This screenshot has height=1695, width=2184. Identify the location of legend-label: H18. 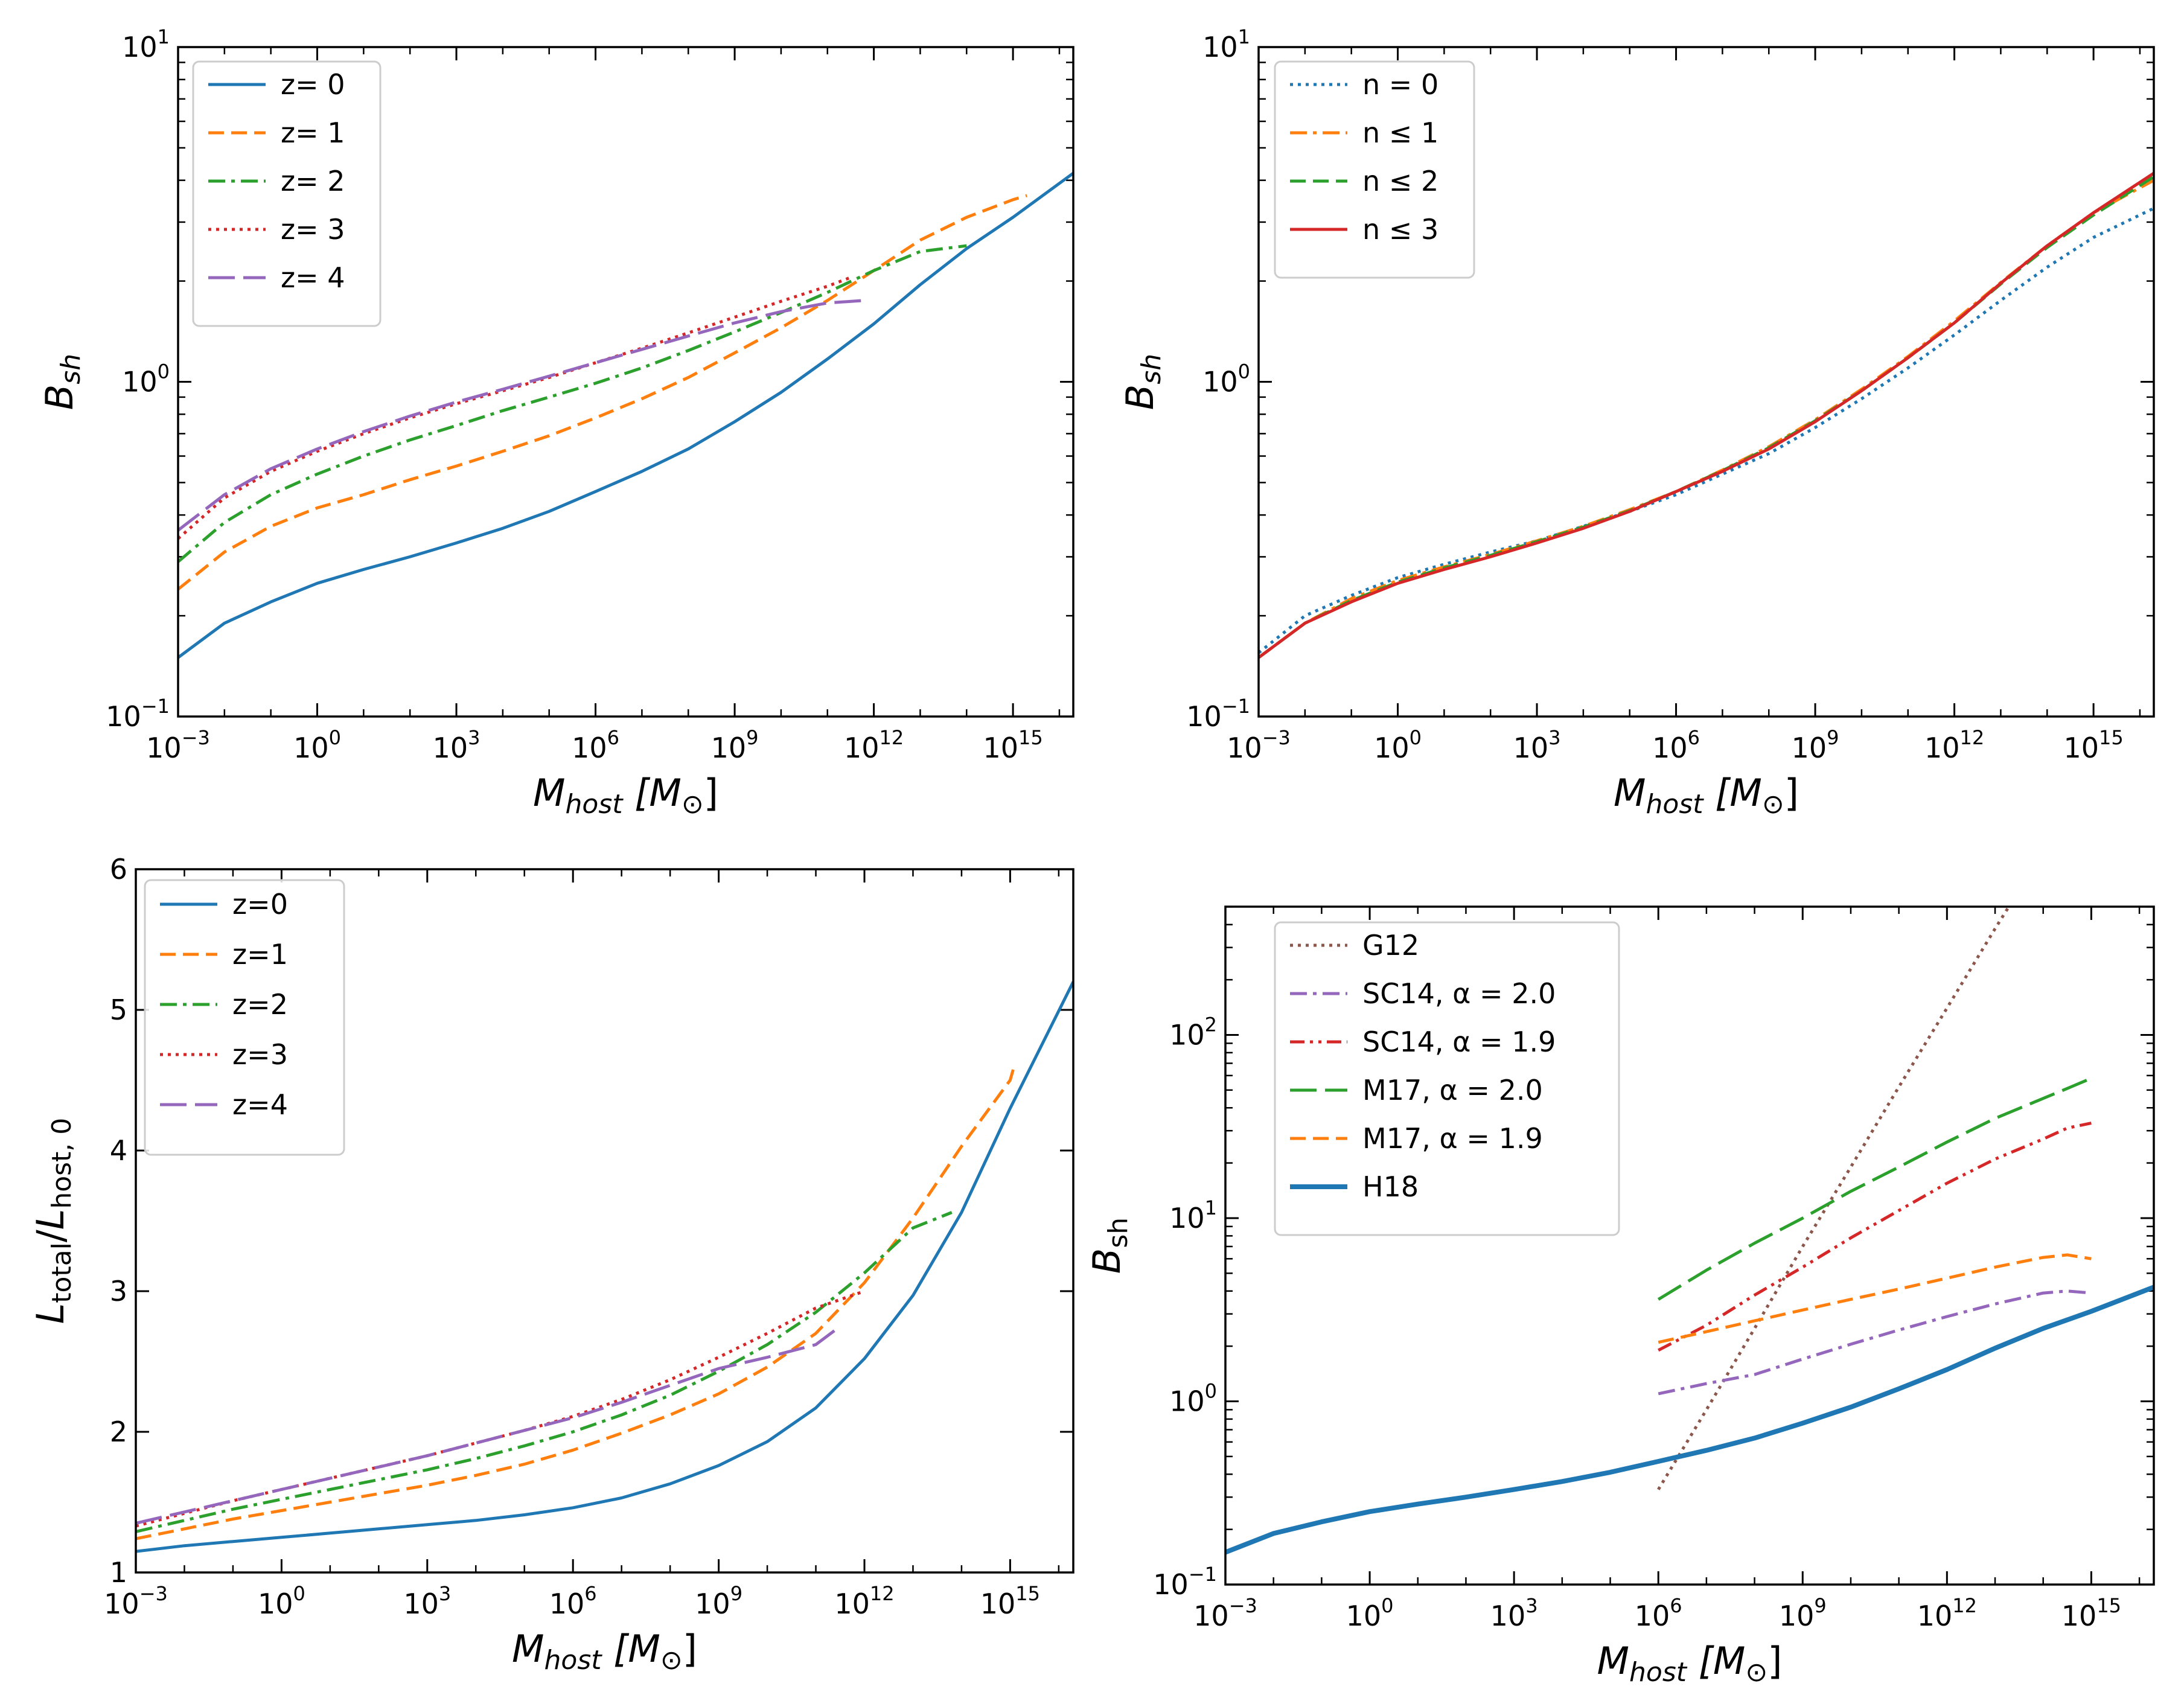
(1391, 1186).